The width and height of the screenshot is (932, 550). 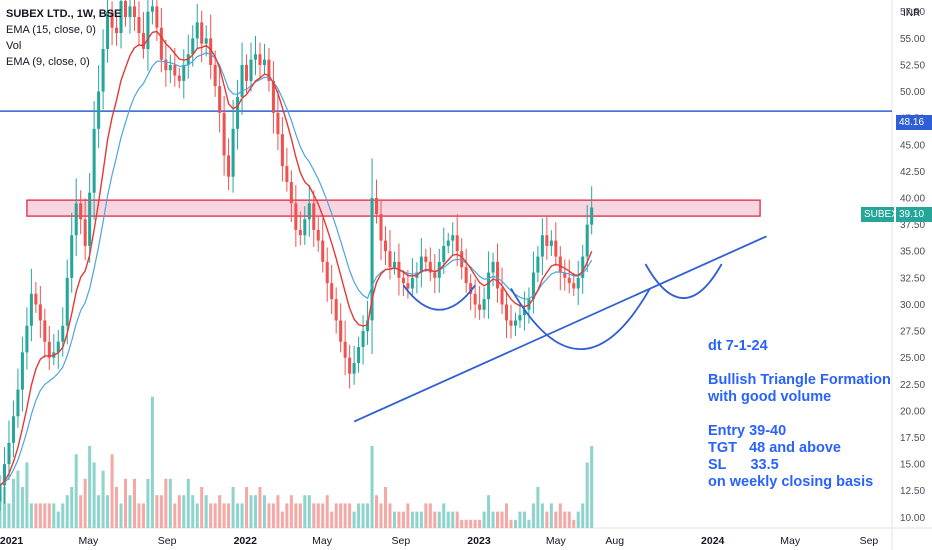 I want to click on ema15-label: EMA (15, close, 0), so click(x=51, y=30).